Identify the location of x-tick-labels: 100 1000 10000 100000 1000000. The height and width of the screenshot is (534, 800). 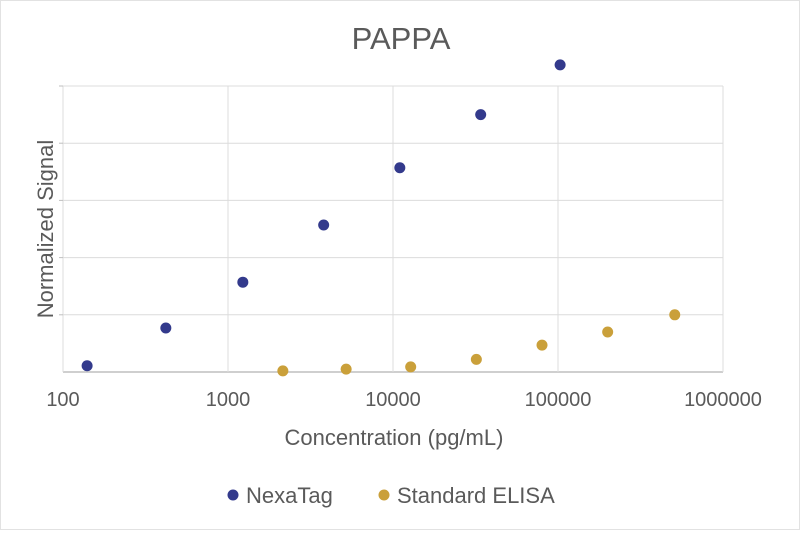
(404, 400).